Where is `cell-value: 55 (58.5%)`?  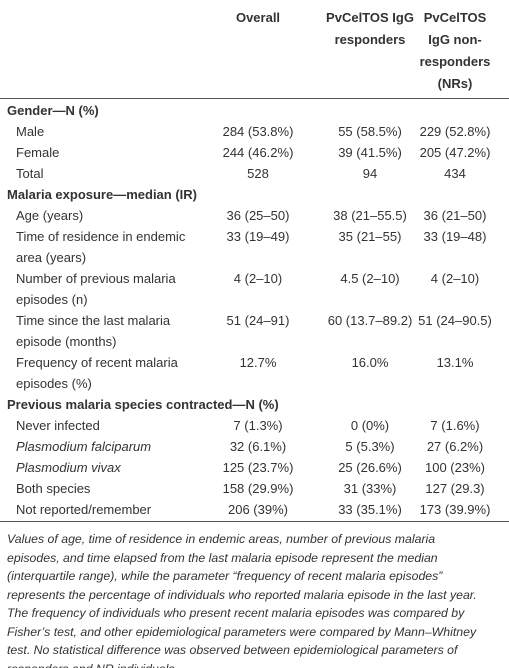 cell-value: 55 (58.5%) is located at coordinates (370, 131).